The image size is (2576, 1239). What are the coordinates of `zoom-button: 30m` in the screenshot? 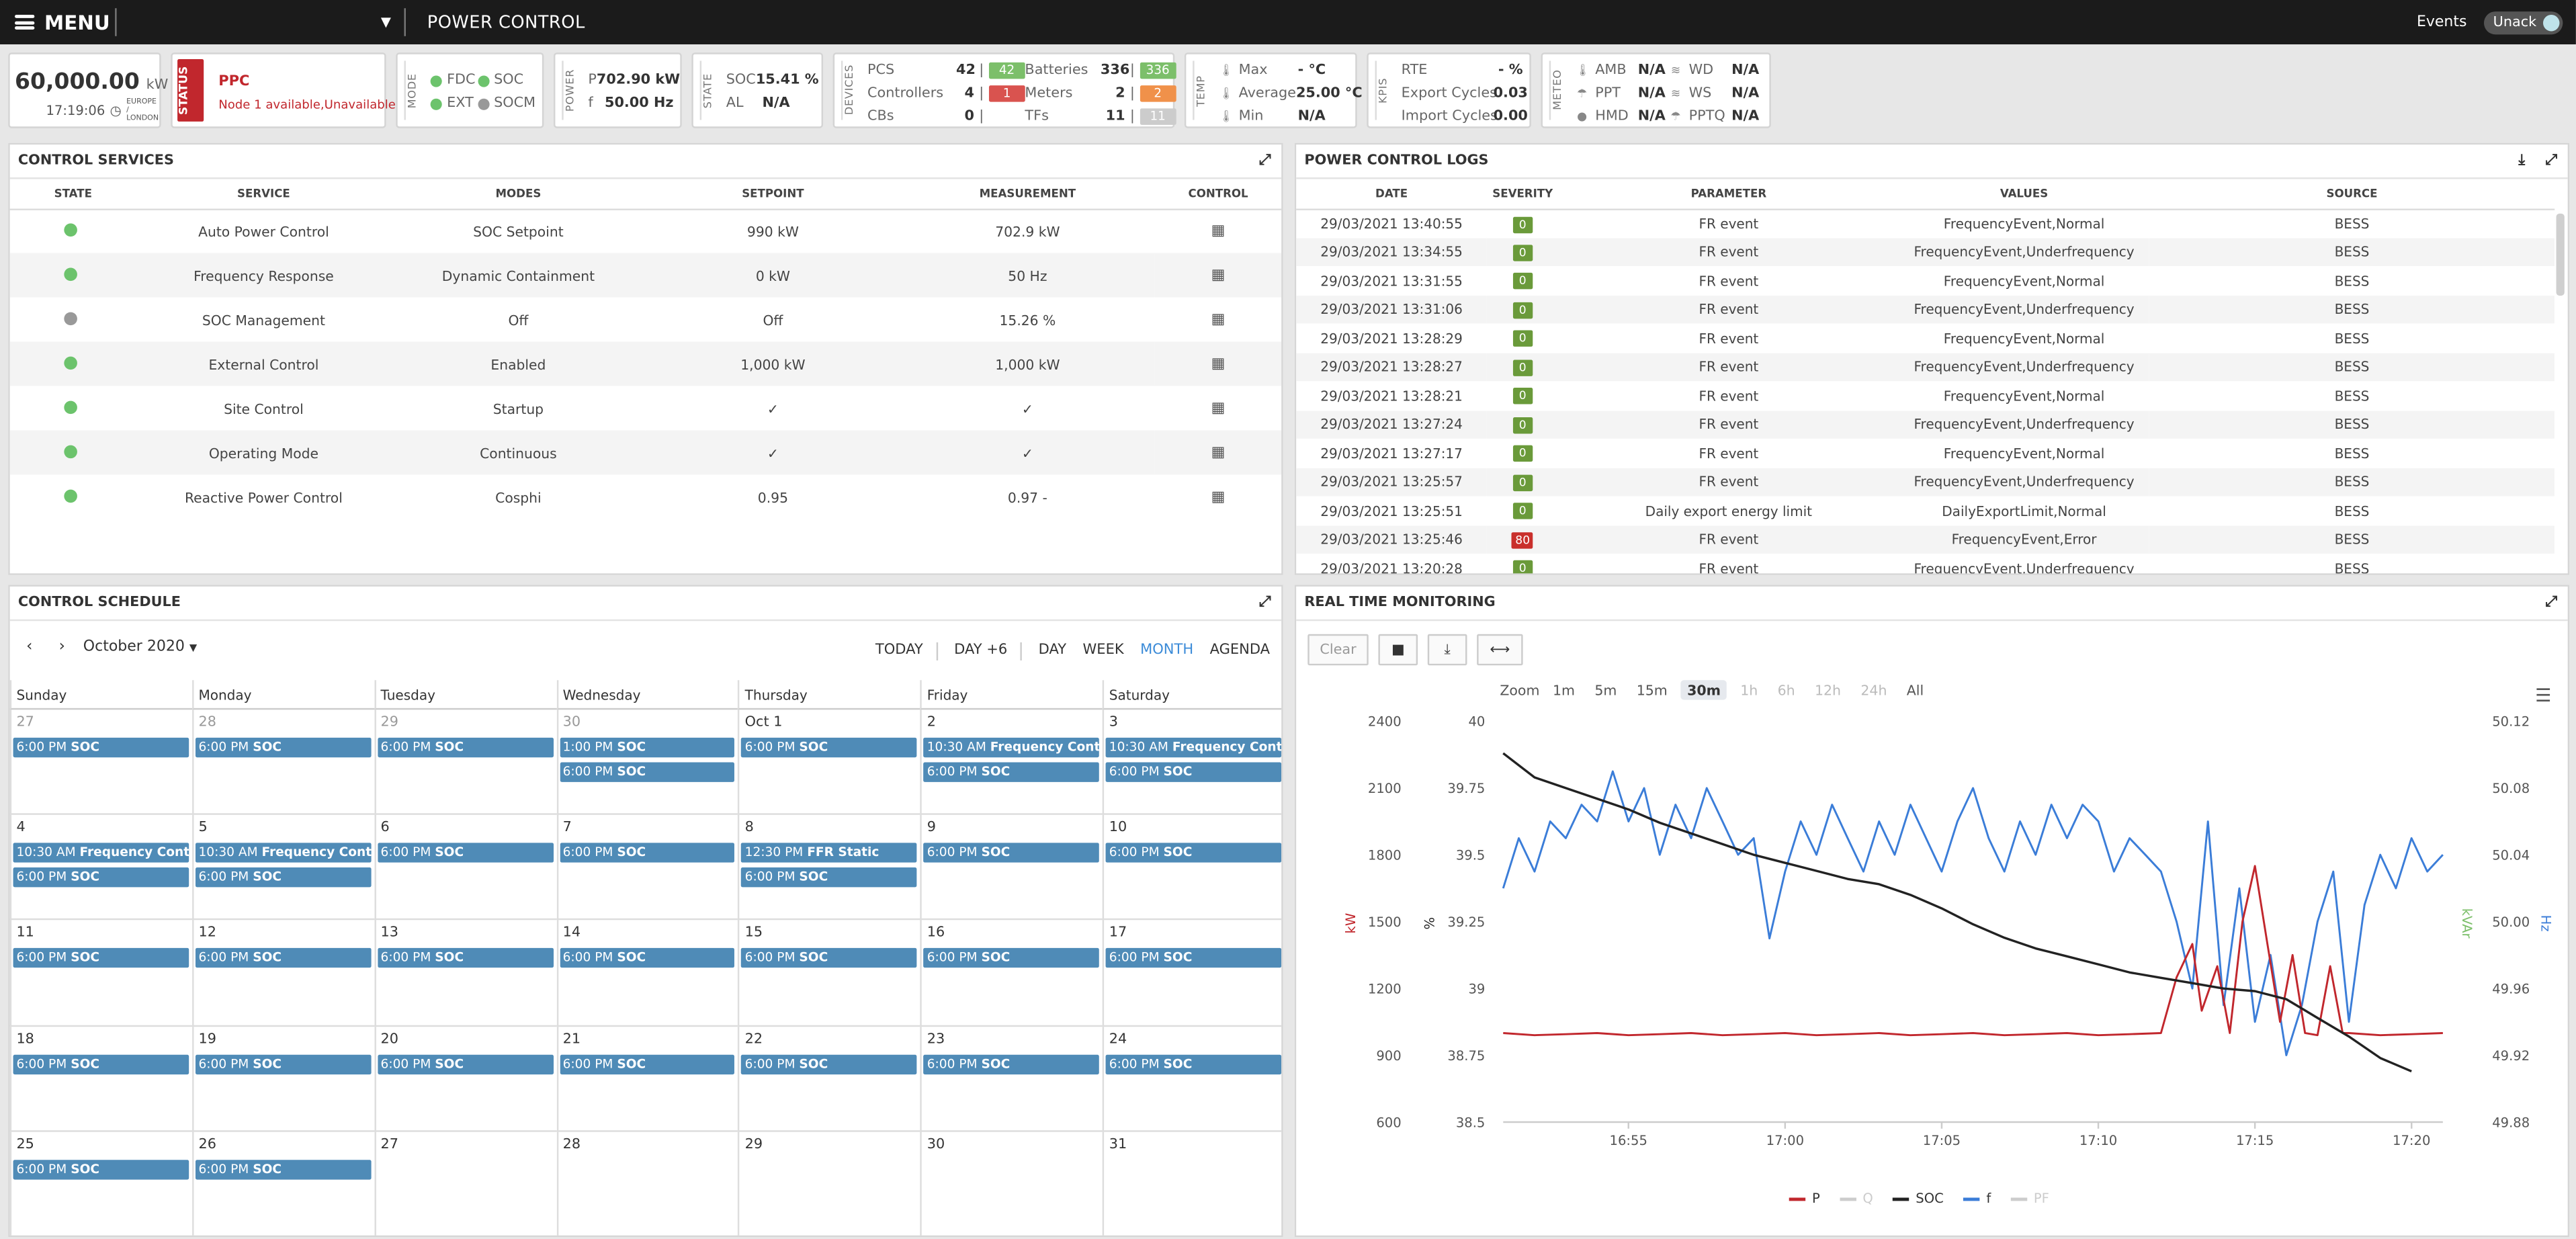 It's located at (1703, 690).